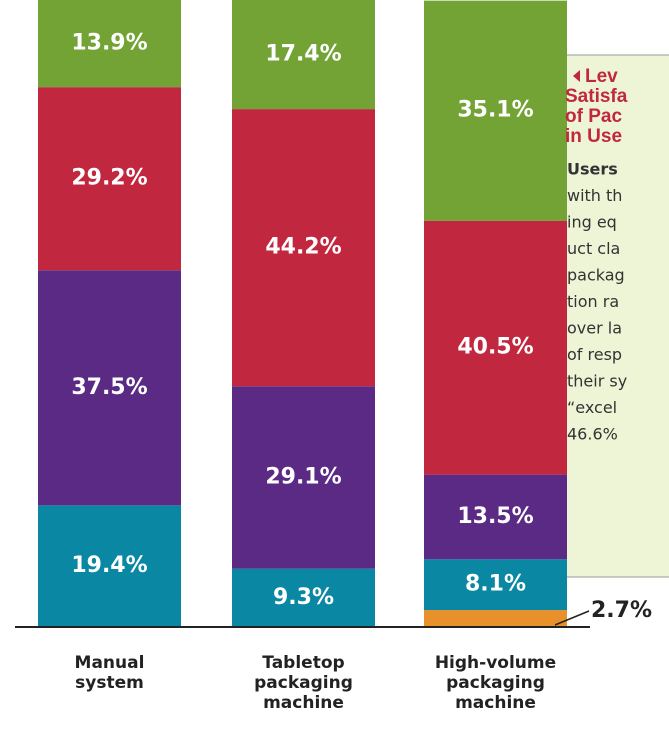 The image size is (669, 736). I want to click on sidebar-arrow, so click(576, 76).